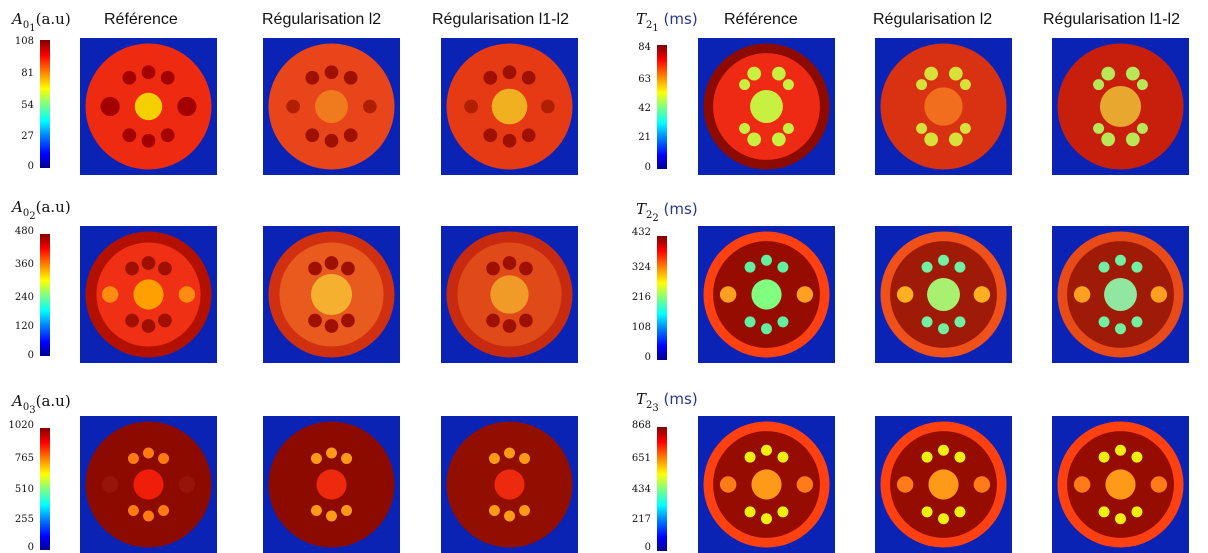 The width and height of the screenshot is (1208, 553). I want to click on colorbar-tick: 120, so click(24, 326).